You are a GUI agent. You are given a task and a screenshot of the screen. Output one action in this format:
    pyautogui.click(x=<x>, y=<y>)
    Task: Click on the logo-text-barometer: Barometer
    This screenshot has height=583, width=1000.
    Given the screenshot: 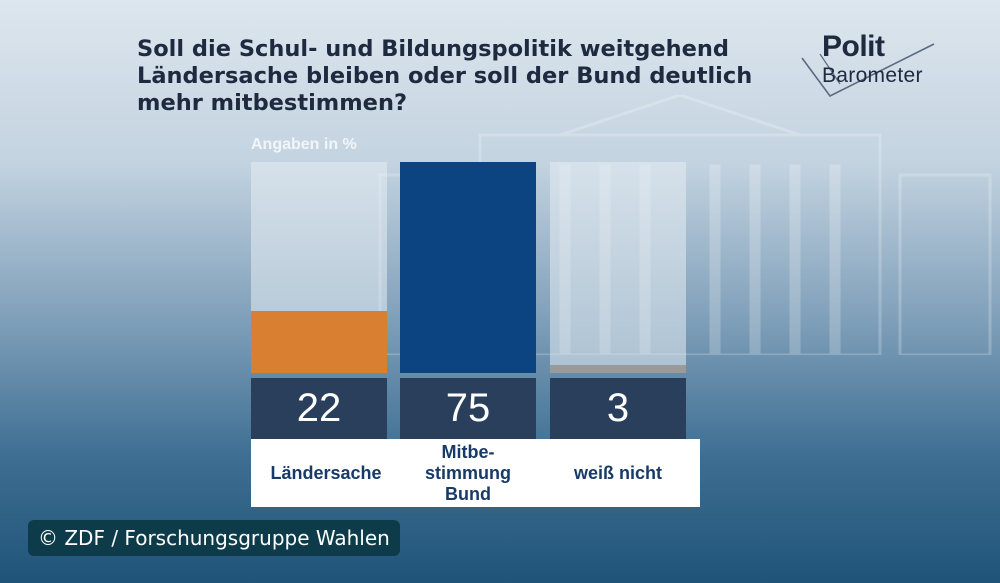 What is the action you would take?
    pyautogui.click(x=872, y=75)
    